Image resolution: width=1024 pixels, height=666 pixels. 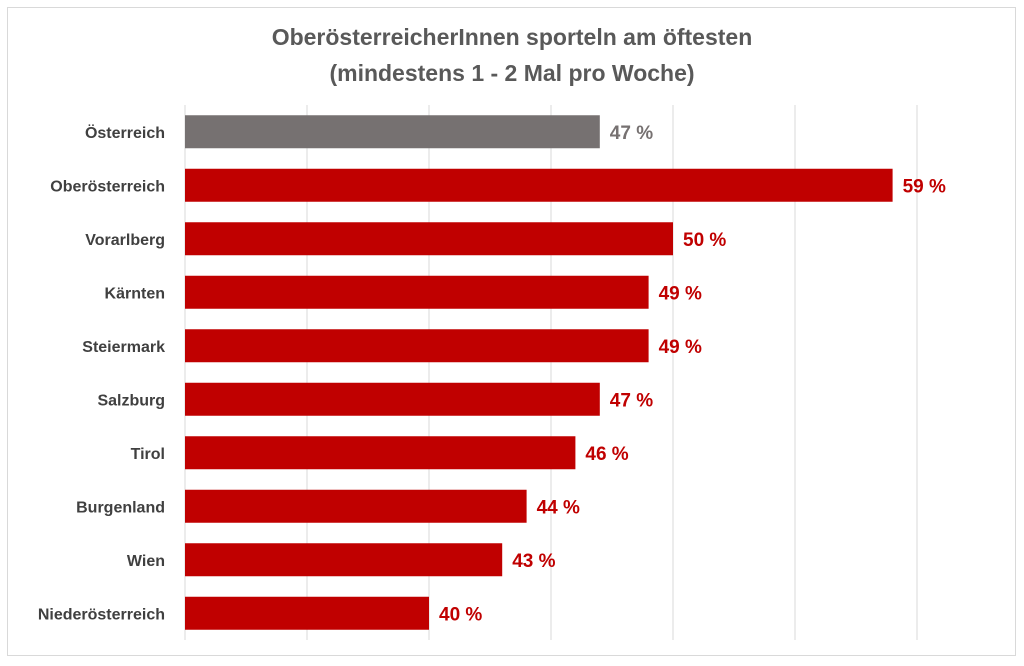 What do you see at coordinates (125, 132) in the screenshot?
I see `category-label: Österreich` at bounding box center [125, 132].